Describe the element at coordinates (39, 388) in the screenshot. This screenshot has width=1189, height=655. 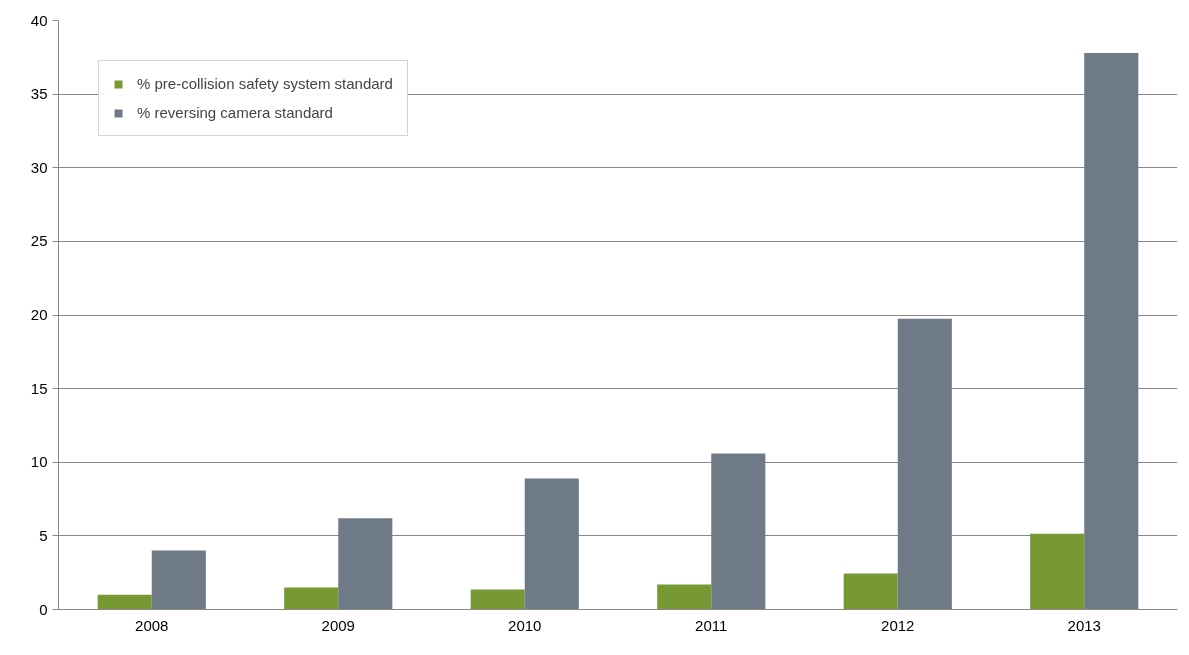
I see `y-tick-label: 15` at that location.